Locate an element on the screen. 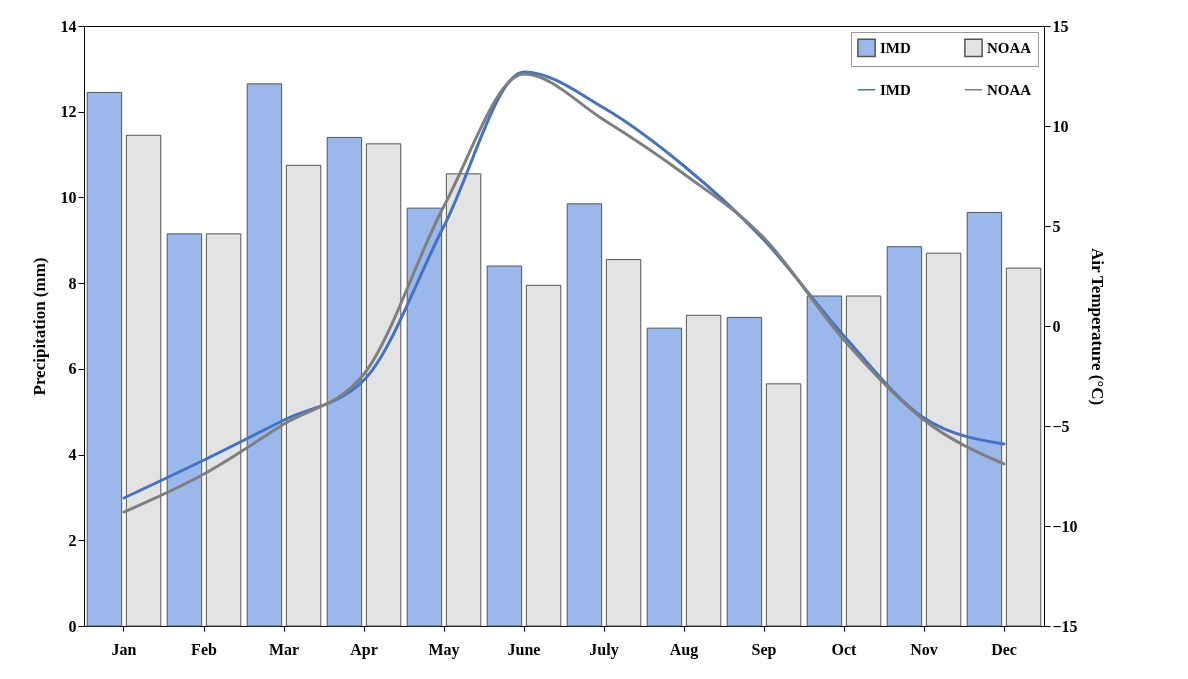 This screenshot has height=679, width=1188. y2-tick-label: 0 is located at coordinates (1056, 326).